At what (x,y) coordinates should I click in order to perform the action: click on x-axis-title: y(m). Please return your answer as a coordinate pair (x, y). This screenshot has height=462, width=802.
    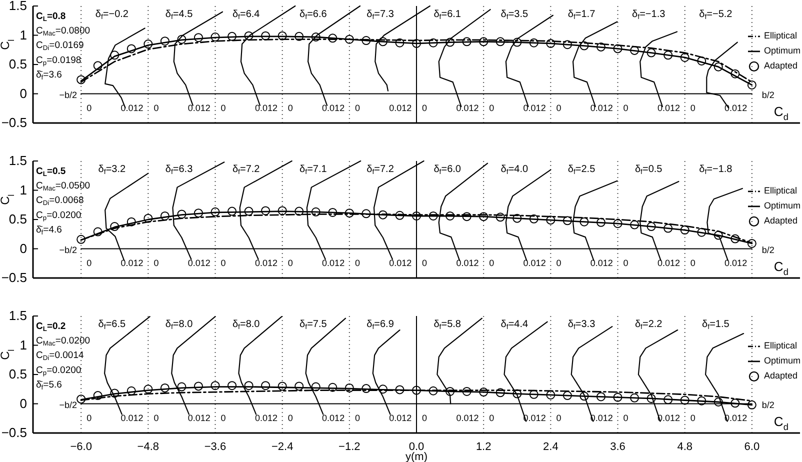
    Looking at the image, I should click on (417, 456).